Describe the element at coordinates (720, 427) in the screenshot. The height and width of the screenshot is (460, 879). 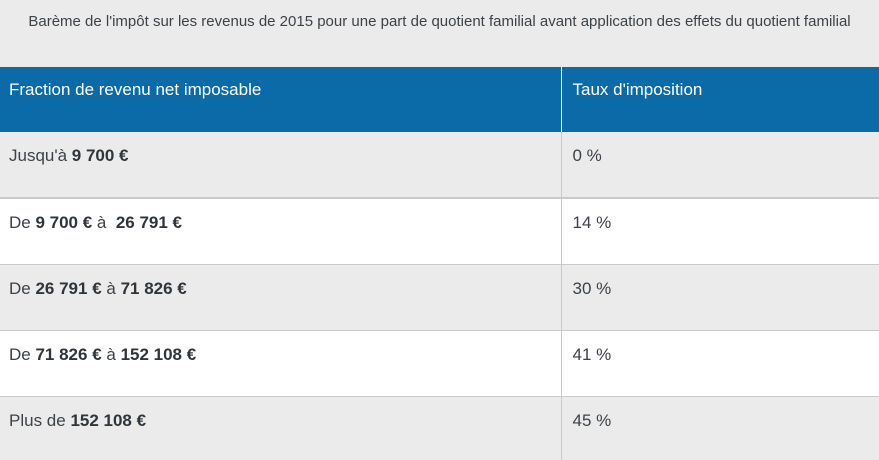
I see `tax-rate-cell: 45 %` at that location.